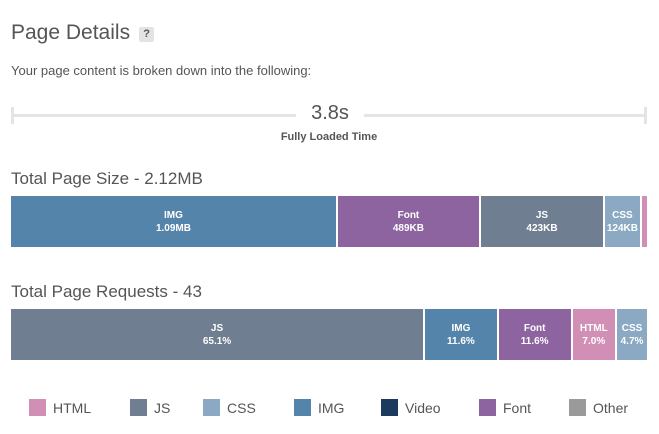  Describe the element at coordinates (632, 341) in the screenshot. I see `segment-value: 4.7%` at that location.